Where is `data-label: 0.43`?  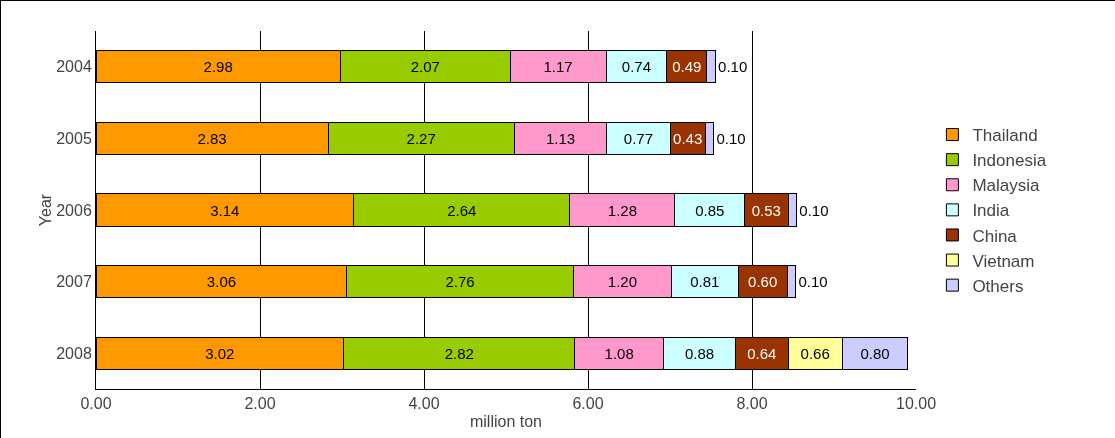 data-label: 0.43 is located at coordinates (688, 138).